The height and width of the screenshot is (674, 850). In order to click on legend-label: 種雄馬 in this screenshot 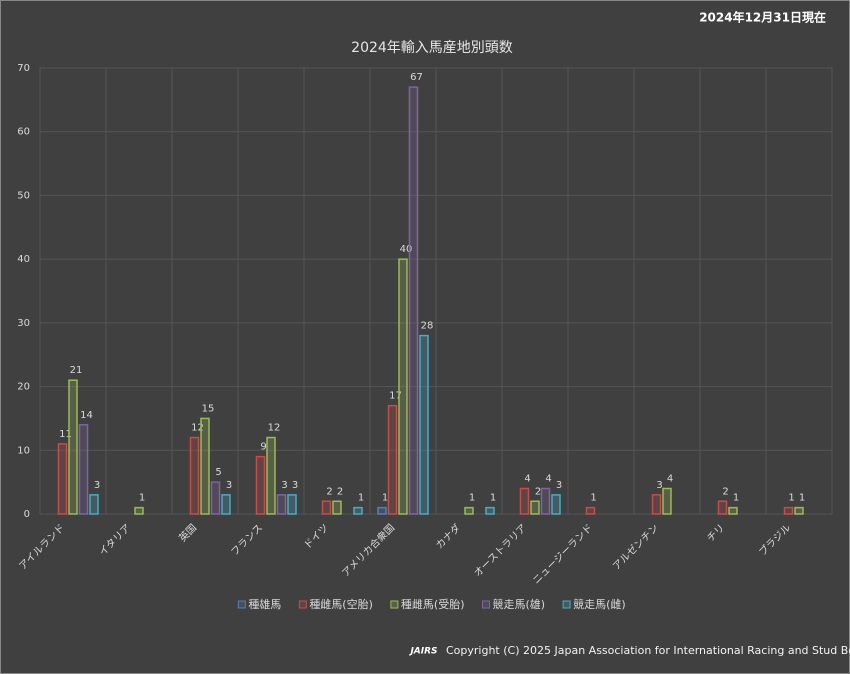, I will do `click(264, 604)`.